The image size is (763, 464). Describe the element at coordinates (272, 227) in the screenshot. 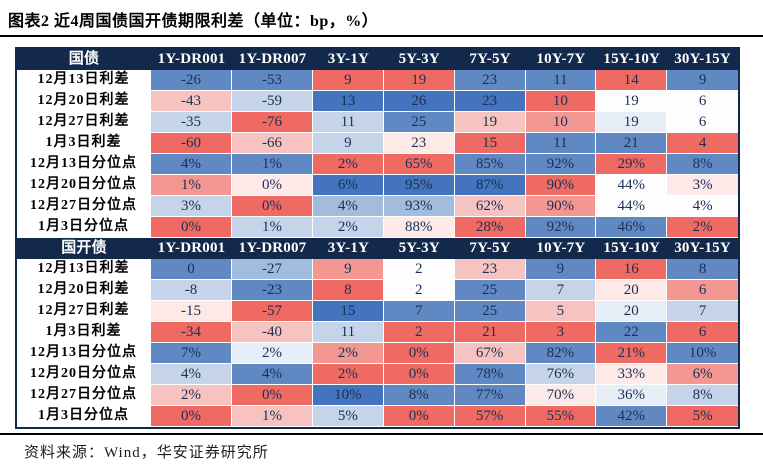

I see `value-cell: 1%` at that location.